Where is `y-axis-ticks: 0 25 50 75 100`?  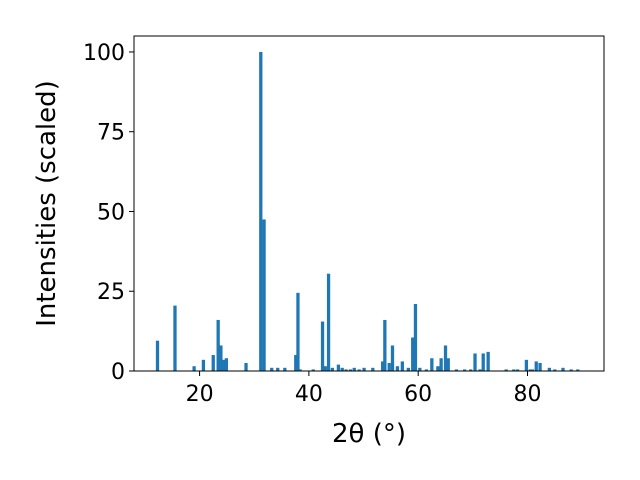
y-axis-ticks: 0 25 50 75 100 is located at coordinates (108, 213).